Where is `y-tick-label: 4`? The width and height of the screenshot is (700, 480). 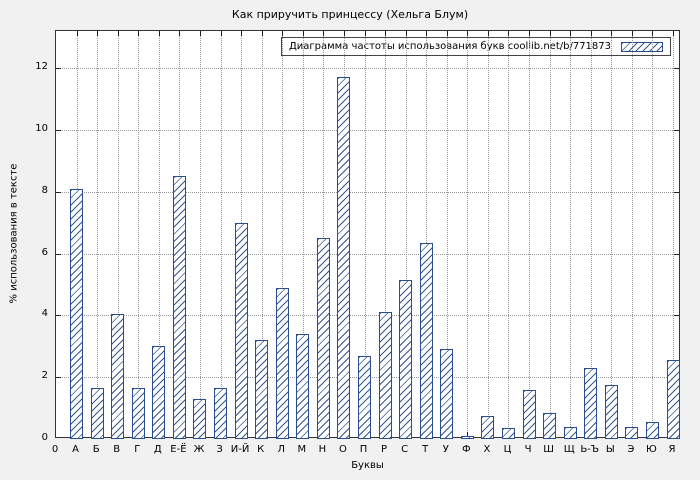 y-tick-label: 4 is located at coordinates (44, 314).